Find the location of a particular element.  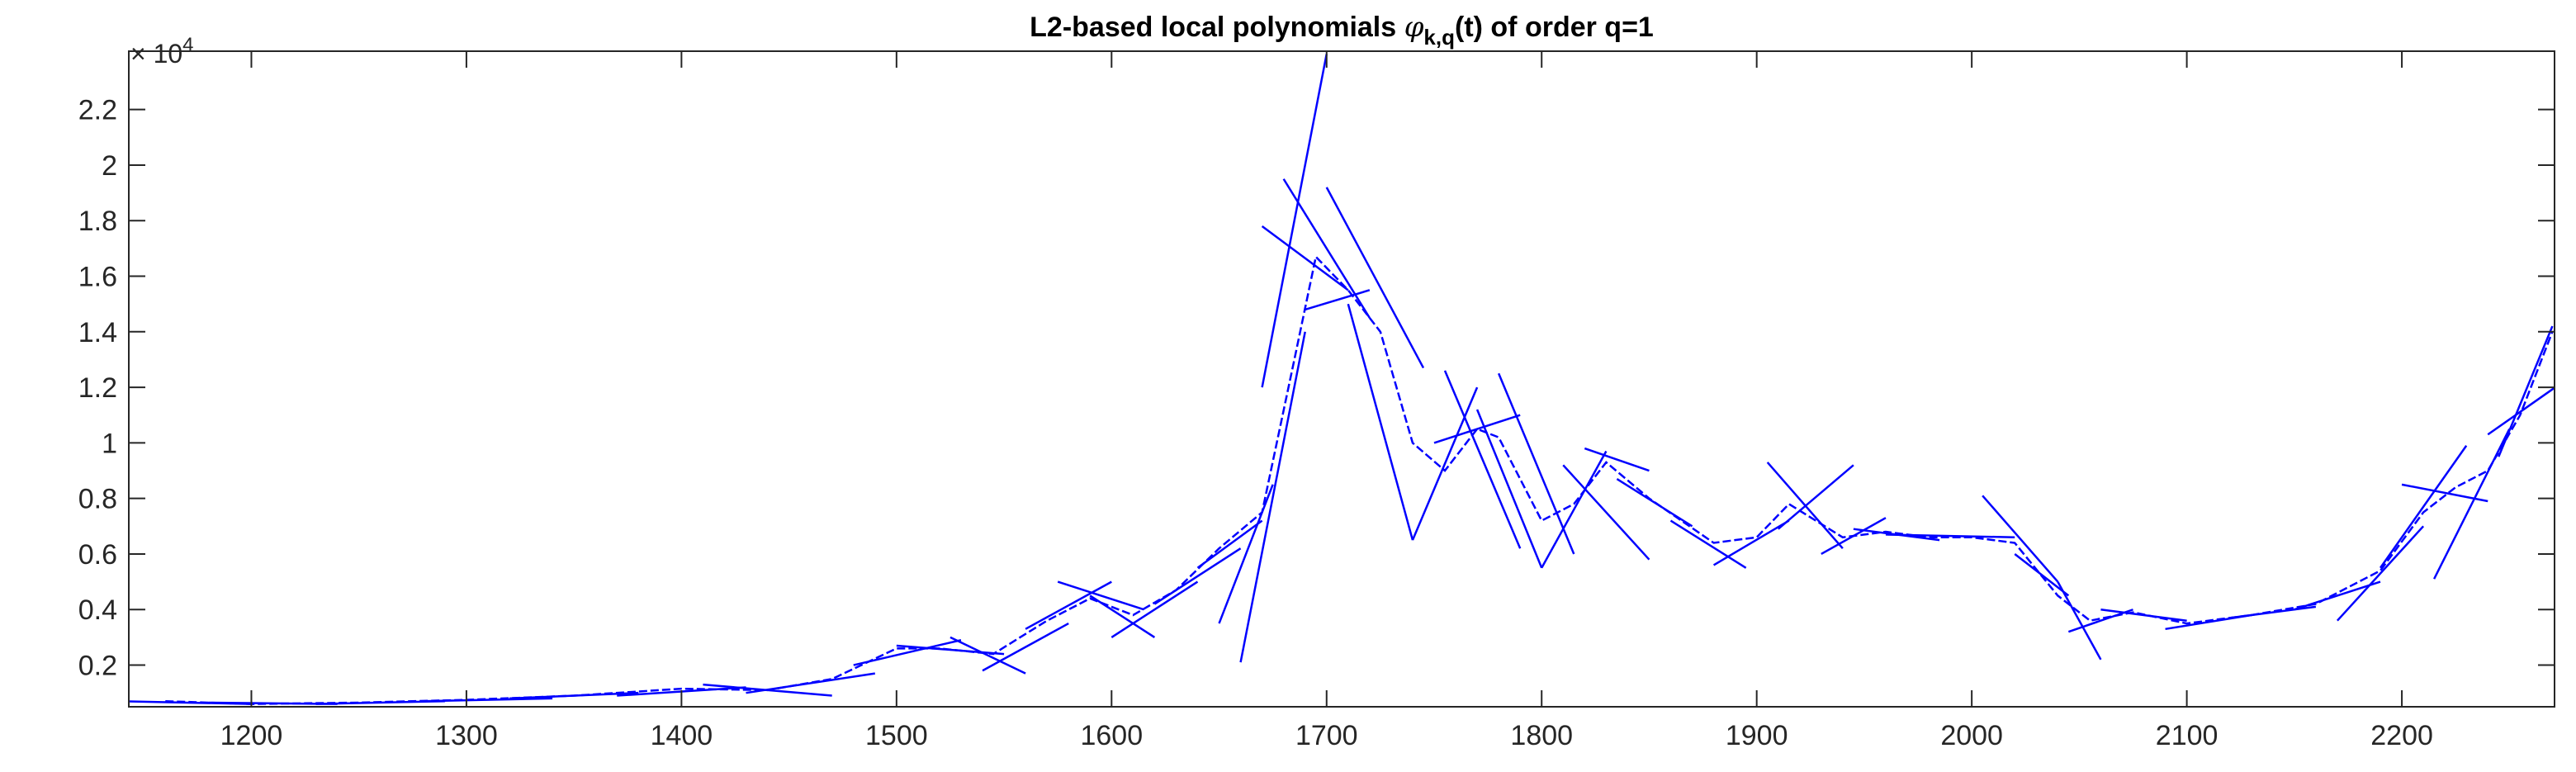

x-tick-label: 1700 is located at coordinates (1326, 736).